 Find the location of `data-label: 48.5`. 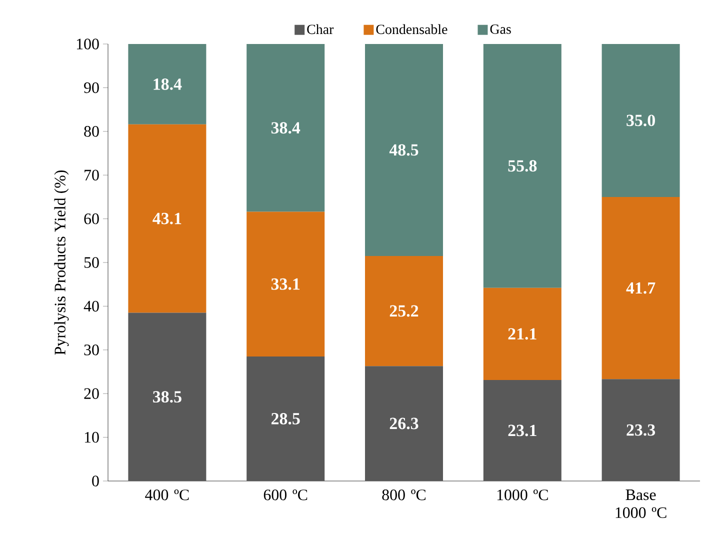

data-label: 48.5 is located at coordinates (403, 150).